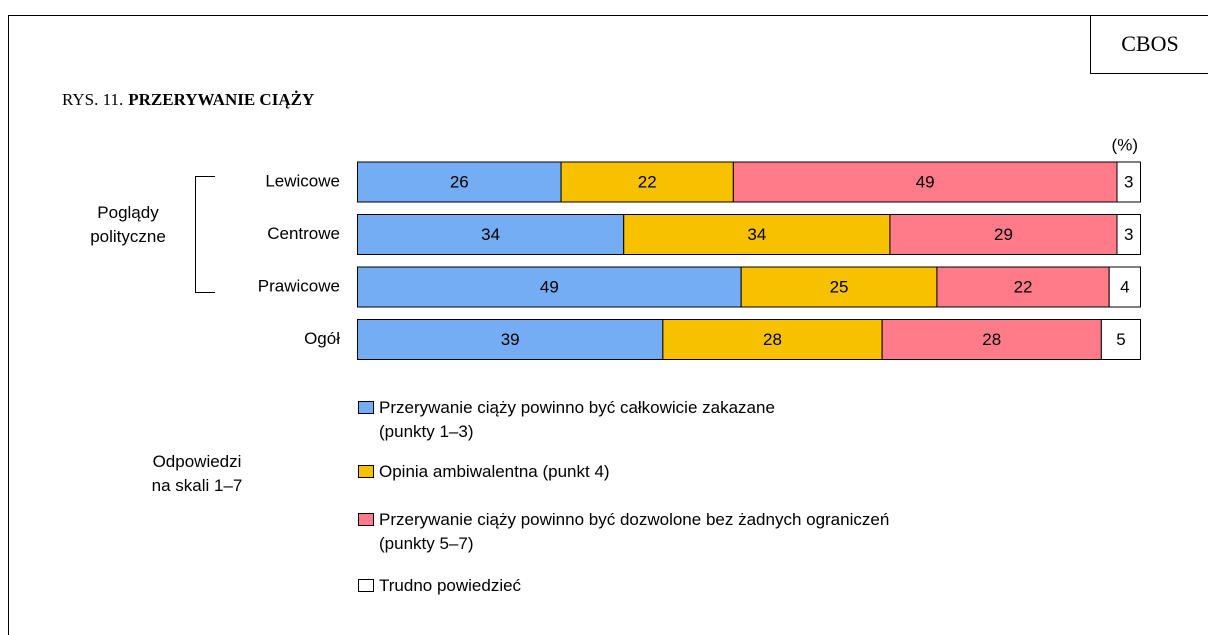  What do you see at coordinates (322, 338) in the screenshot?
I see `category-label: Ogół` at bounding box center [322, 338].